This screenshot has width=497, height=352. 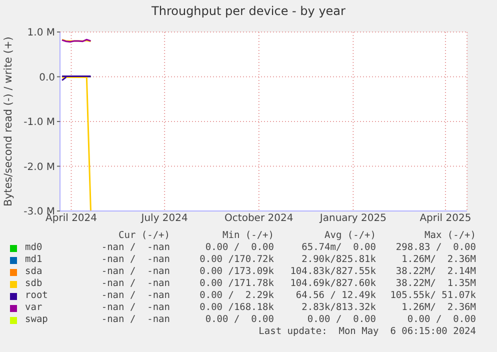 What do you see at coordinates (236, 284) in the screenshot?
I see `text: 0.00 /171.78k` at bounding box center [236, 284].